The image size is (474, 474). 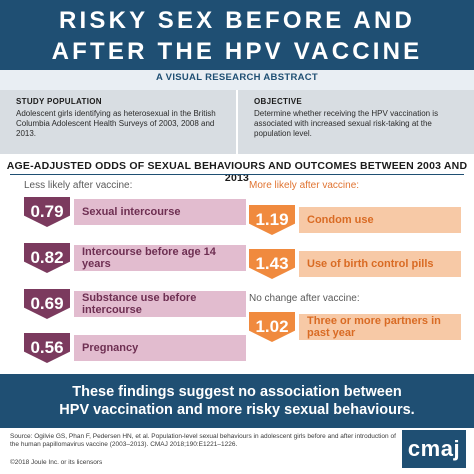 What do you see at coordinates (237, 51) in the screenshot?
I see `title-line-2: AFTER THE HPV VACCINE` at bounding box center [237, 51].